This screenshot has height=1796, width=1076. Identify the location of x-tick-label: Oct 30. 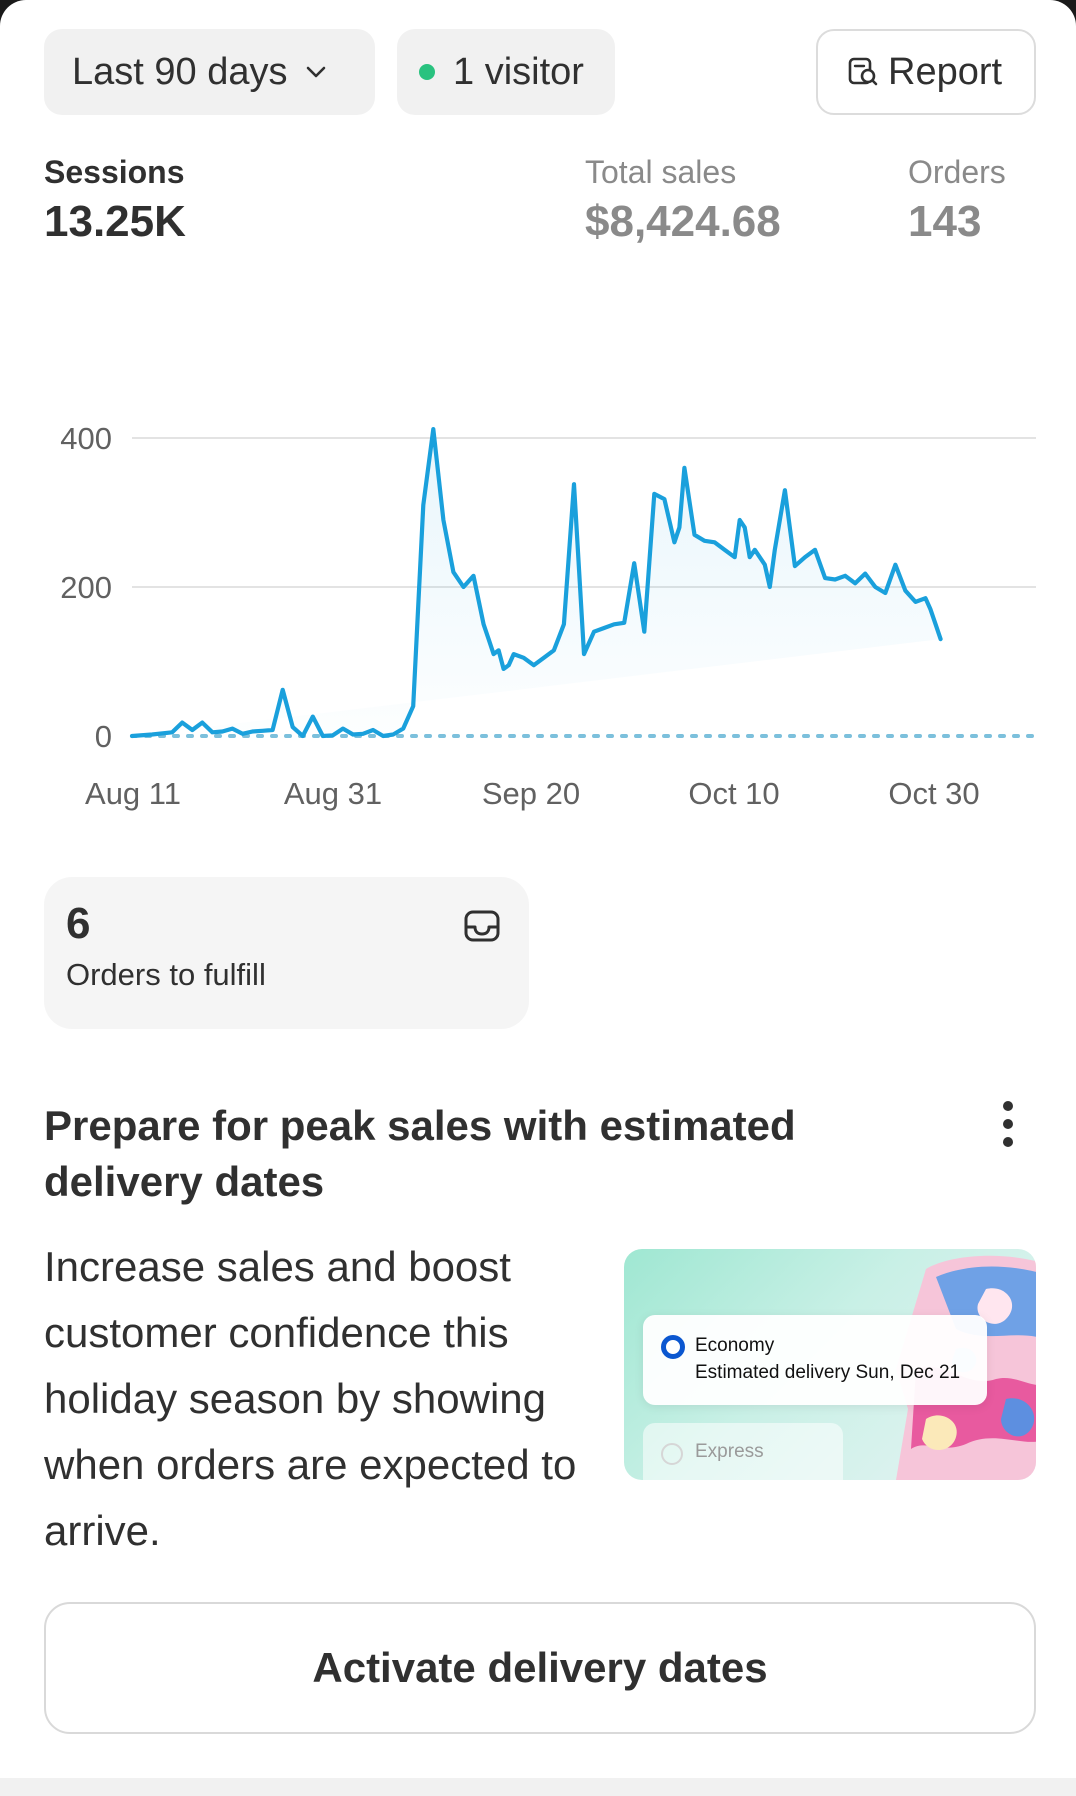
(933, 793).